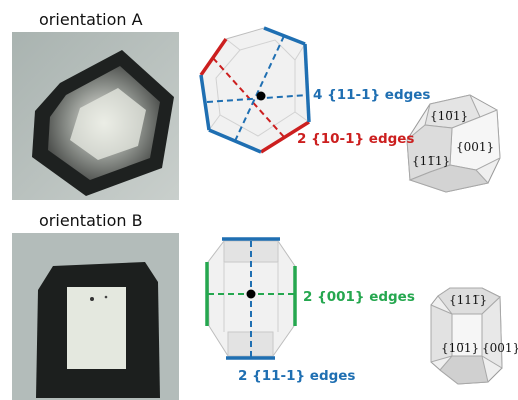 This screenshot has height=400, width=518. What do you see at coordinates (284, 36) in the screenshot?
I see `blue-edge-top` at bounding box center [284, 36].